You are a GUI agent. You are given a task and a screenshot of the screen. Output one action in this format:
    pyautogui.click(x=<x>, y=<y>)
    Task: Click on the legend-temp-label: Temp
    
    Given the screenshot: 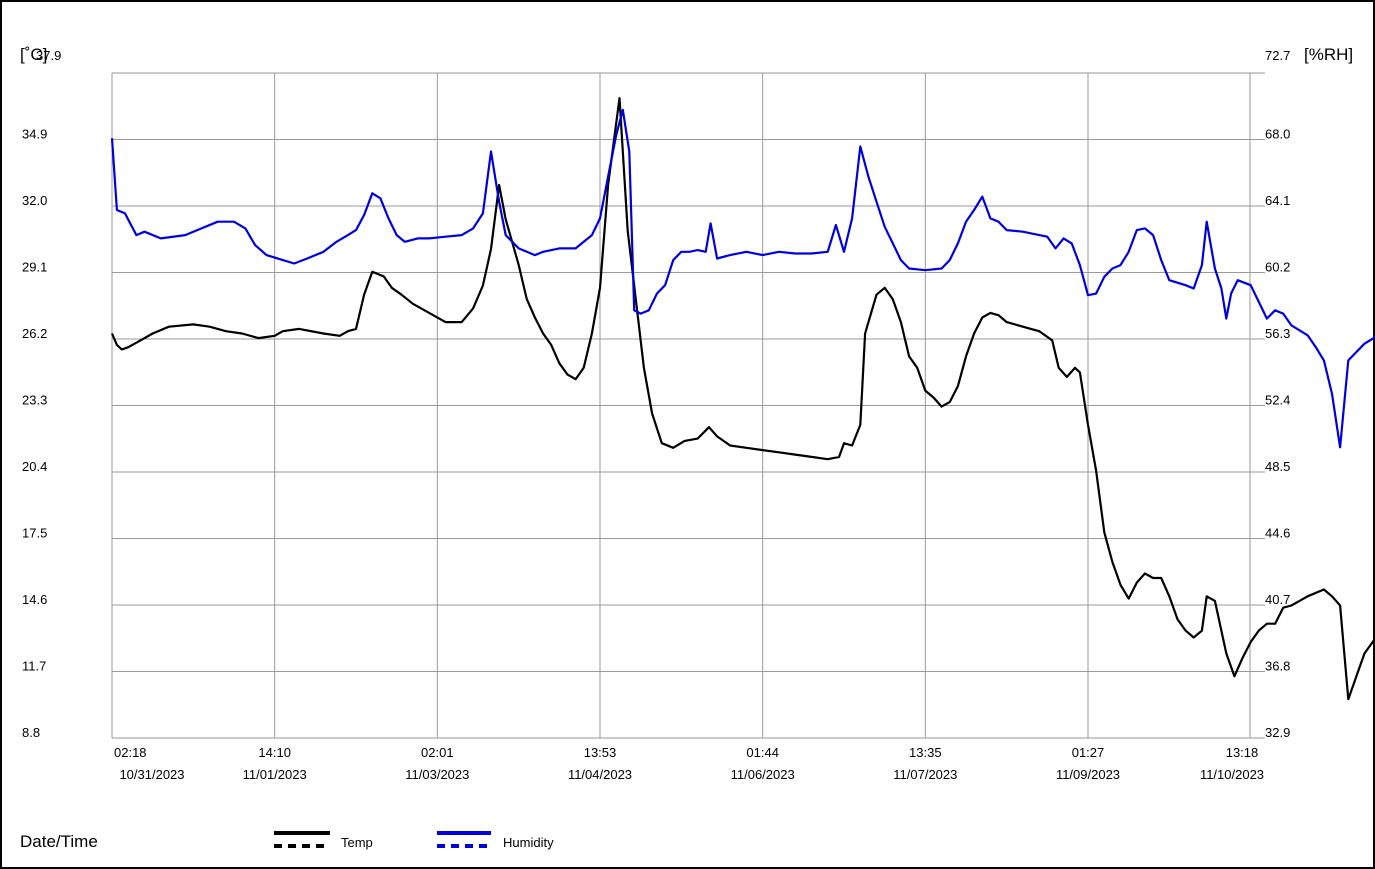 What is the action you would take?
    pyautogui.click(x=357, y=842)
    